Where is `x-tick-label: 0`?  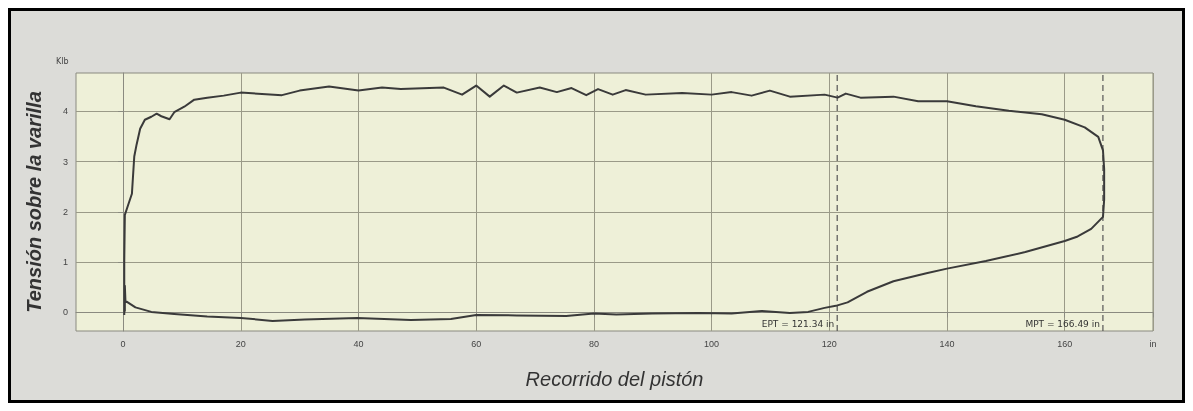
x-tick-label: 0 is located at coordinates (123, 343).